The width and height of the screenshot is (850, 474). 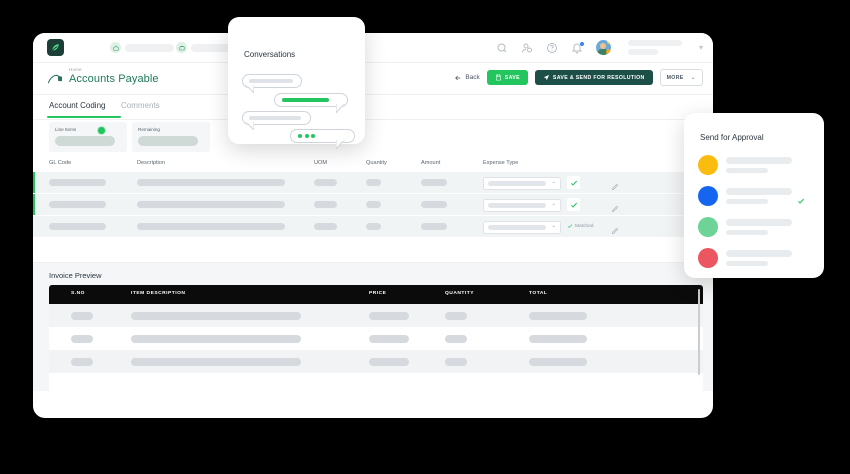 I want to click on avatar, so click(x=603, y=47).